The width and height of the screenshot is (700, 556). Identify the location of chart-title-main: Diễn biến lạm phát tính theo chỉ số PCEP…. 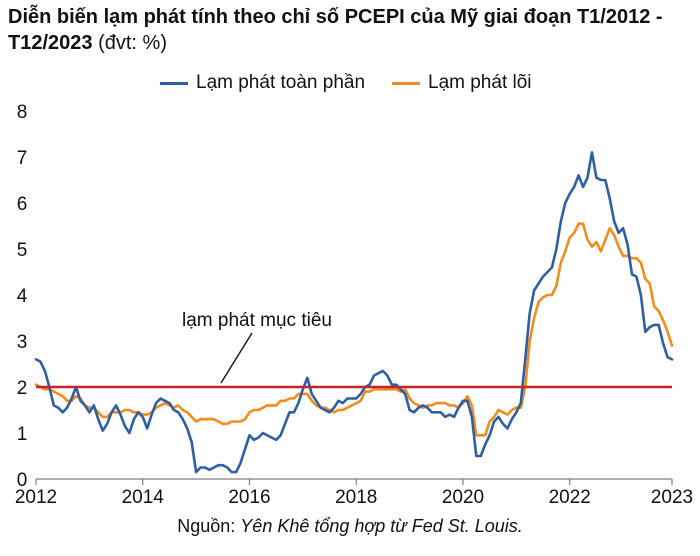
(335, 30).